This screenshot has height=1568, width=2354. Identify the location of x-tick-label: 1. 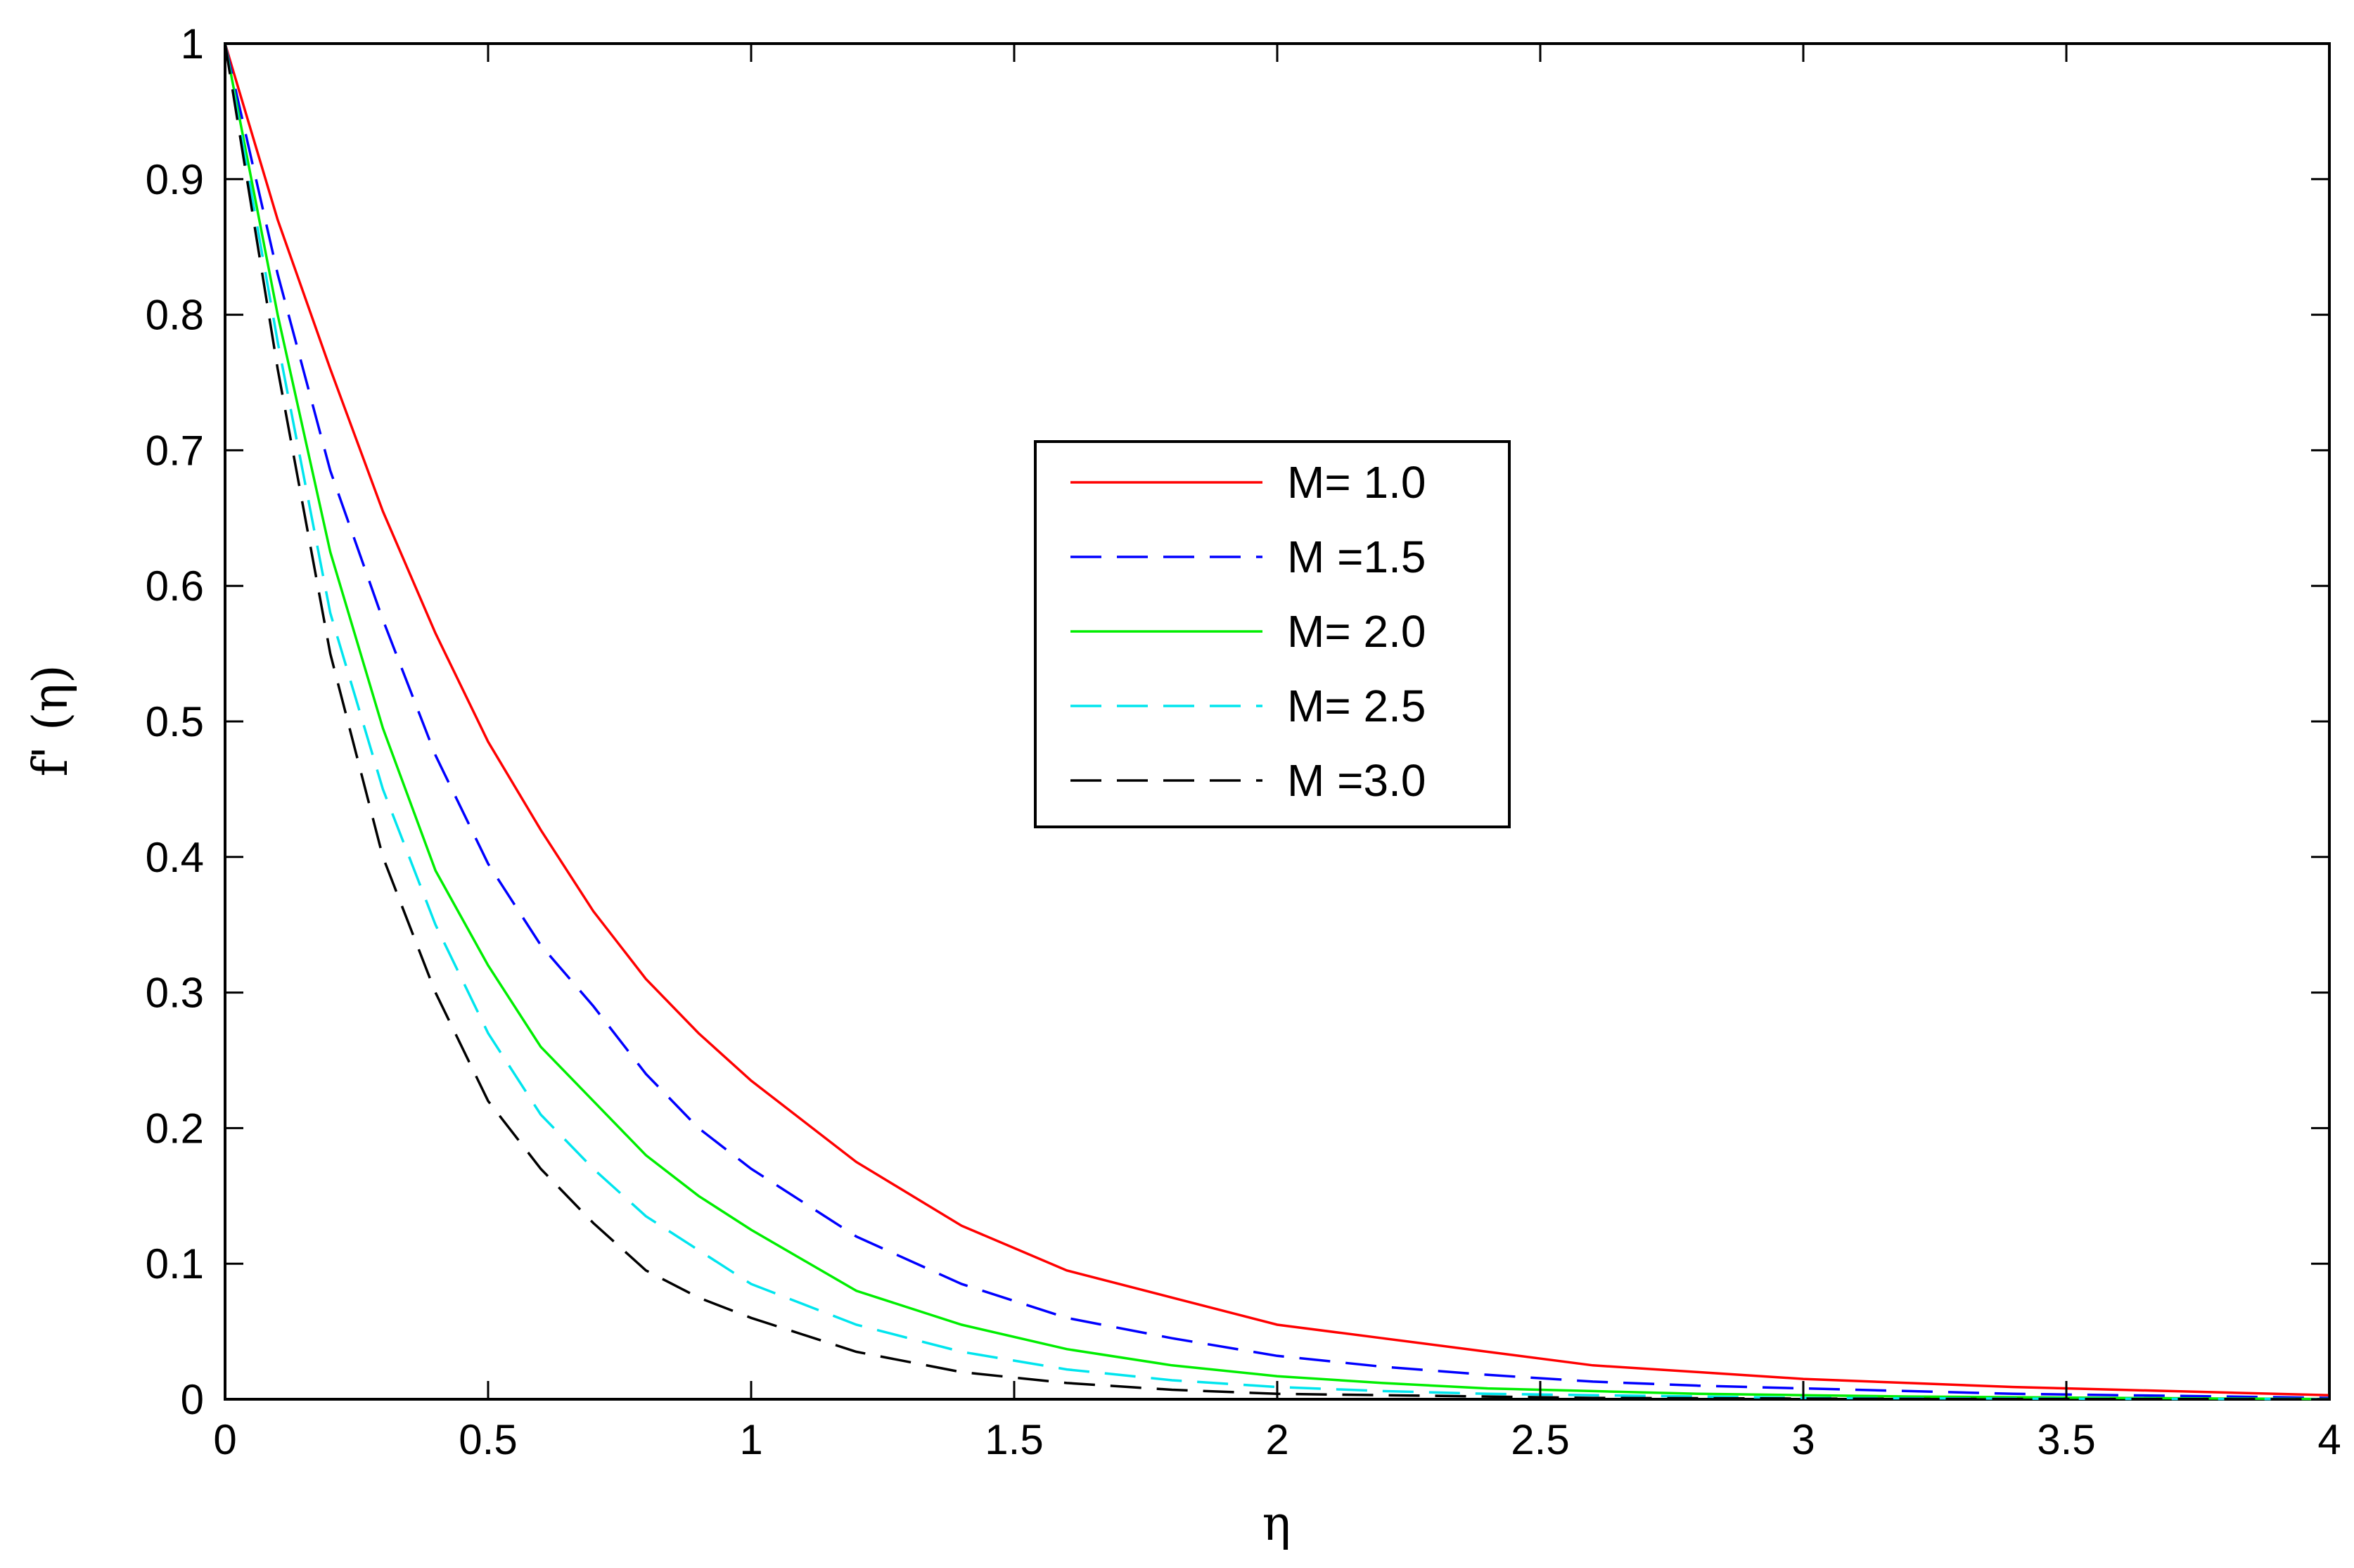
(751, 1439).